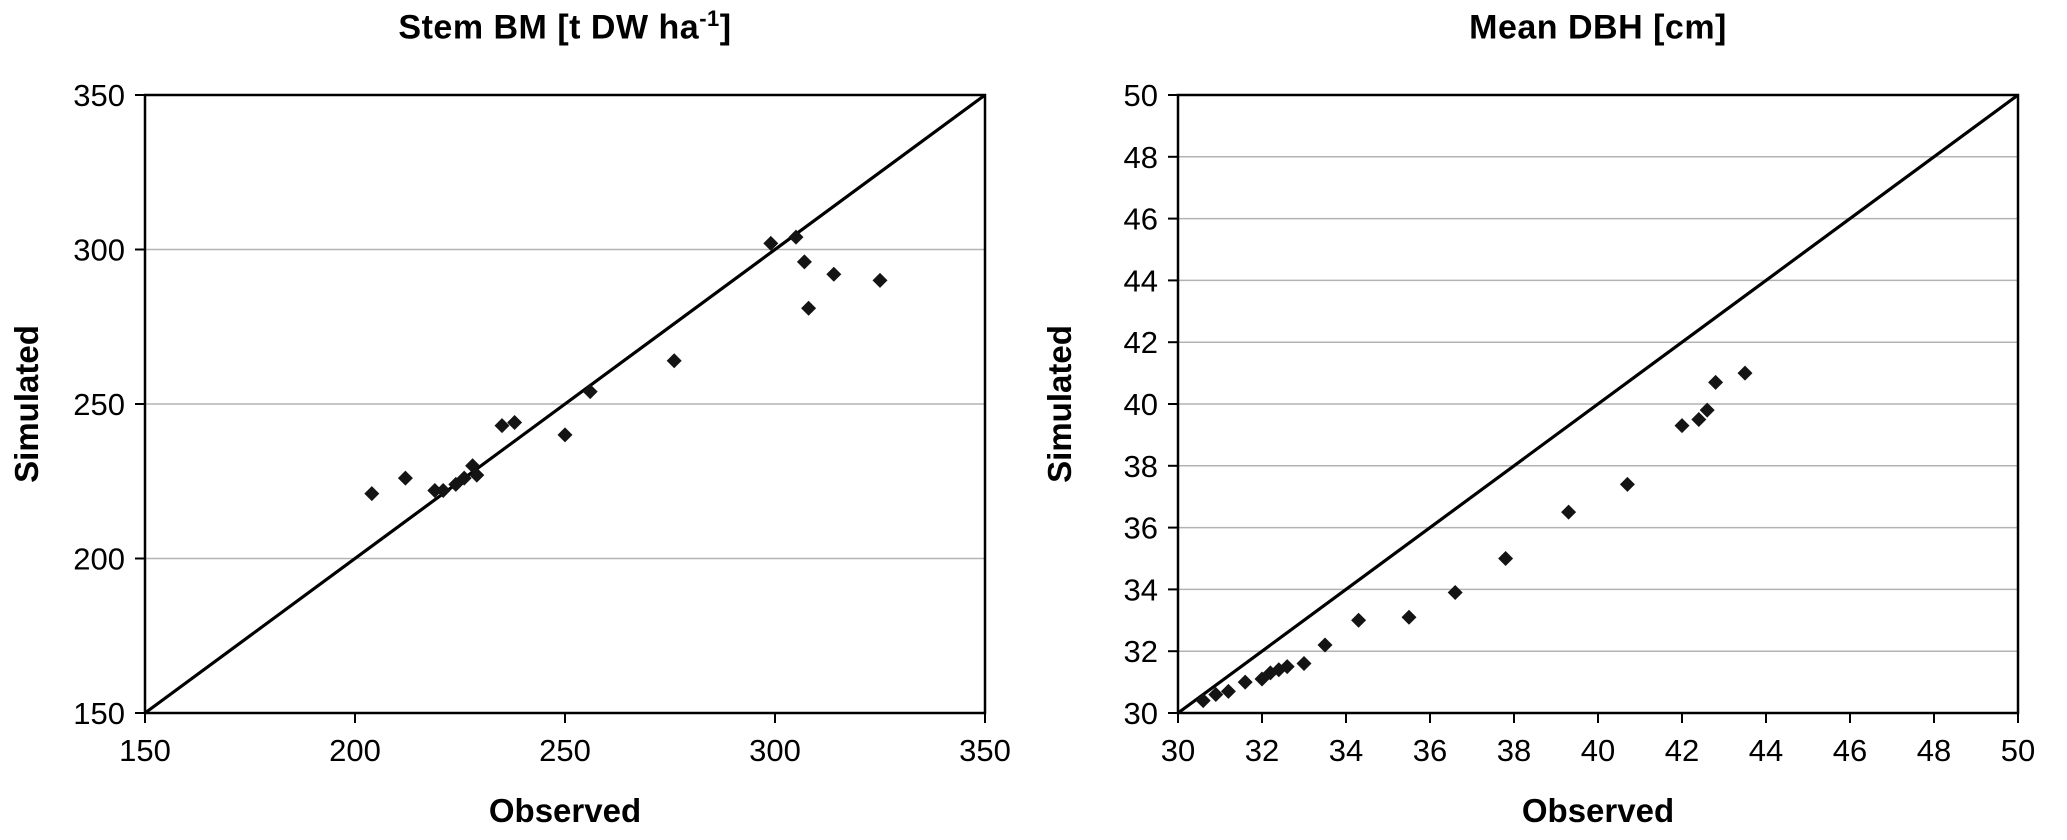 The width and height of the screenshot is (2067, 840). What do you see at coordinates (549, 27) in the screenshot?
I see `chart-title-text: Stem BM [t DW ha` at bounding box center [549, 27].